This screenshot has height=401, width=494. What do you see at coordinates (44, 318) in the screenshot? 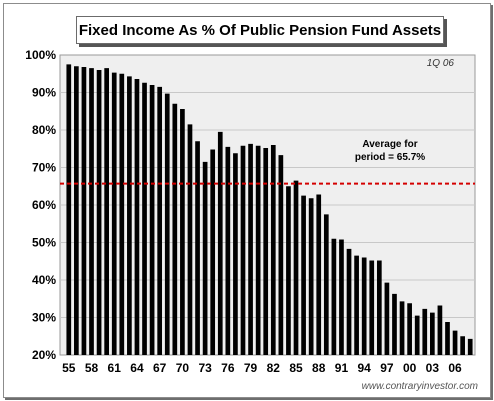
I see `y-tick-label: 30%` at bounding box center [44, 318].